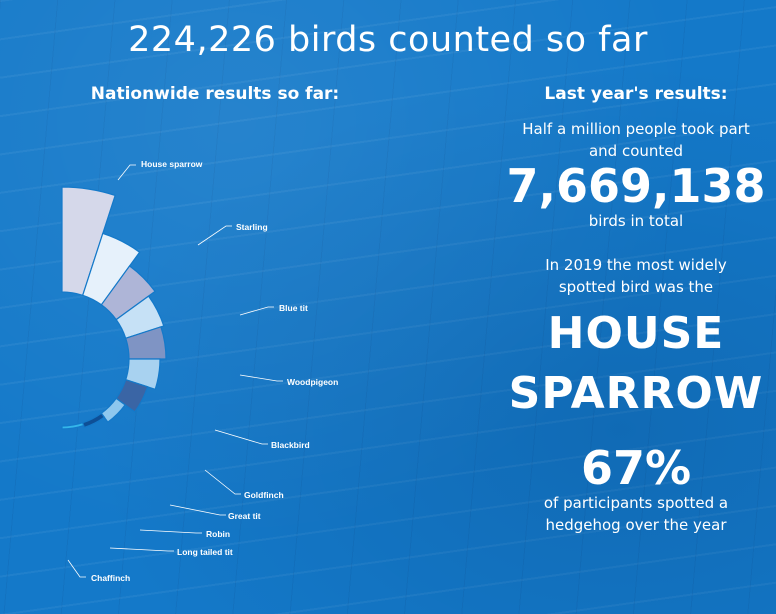 This screenshot has width=776, height=614. Describe the element at coordinates (215, 94) in the screenshot. I see `nationwide-heading: Nationwide results so far:` at that location.